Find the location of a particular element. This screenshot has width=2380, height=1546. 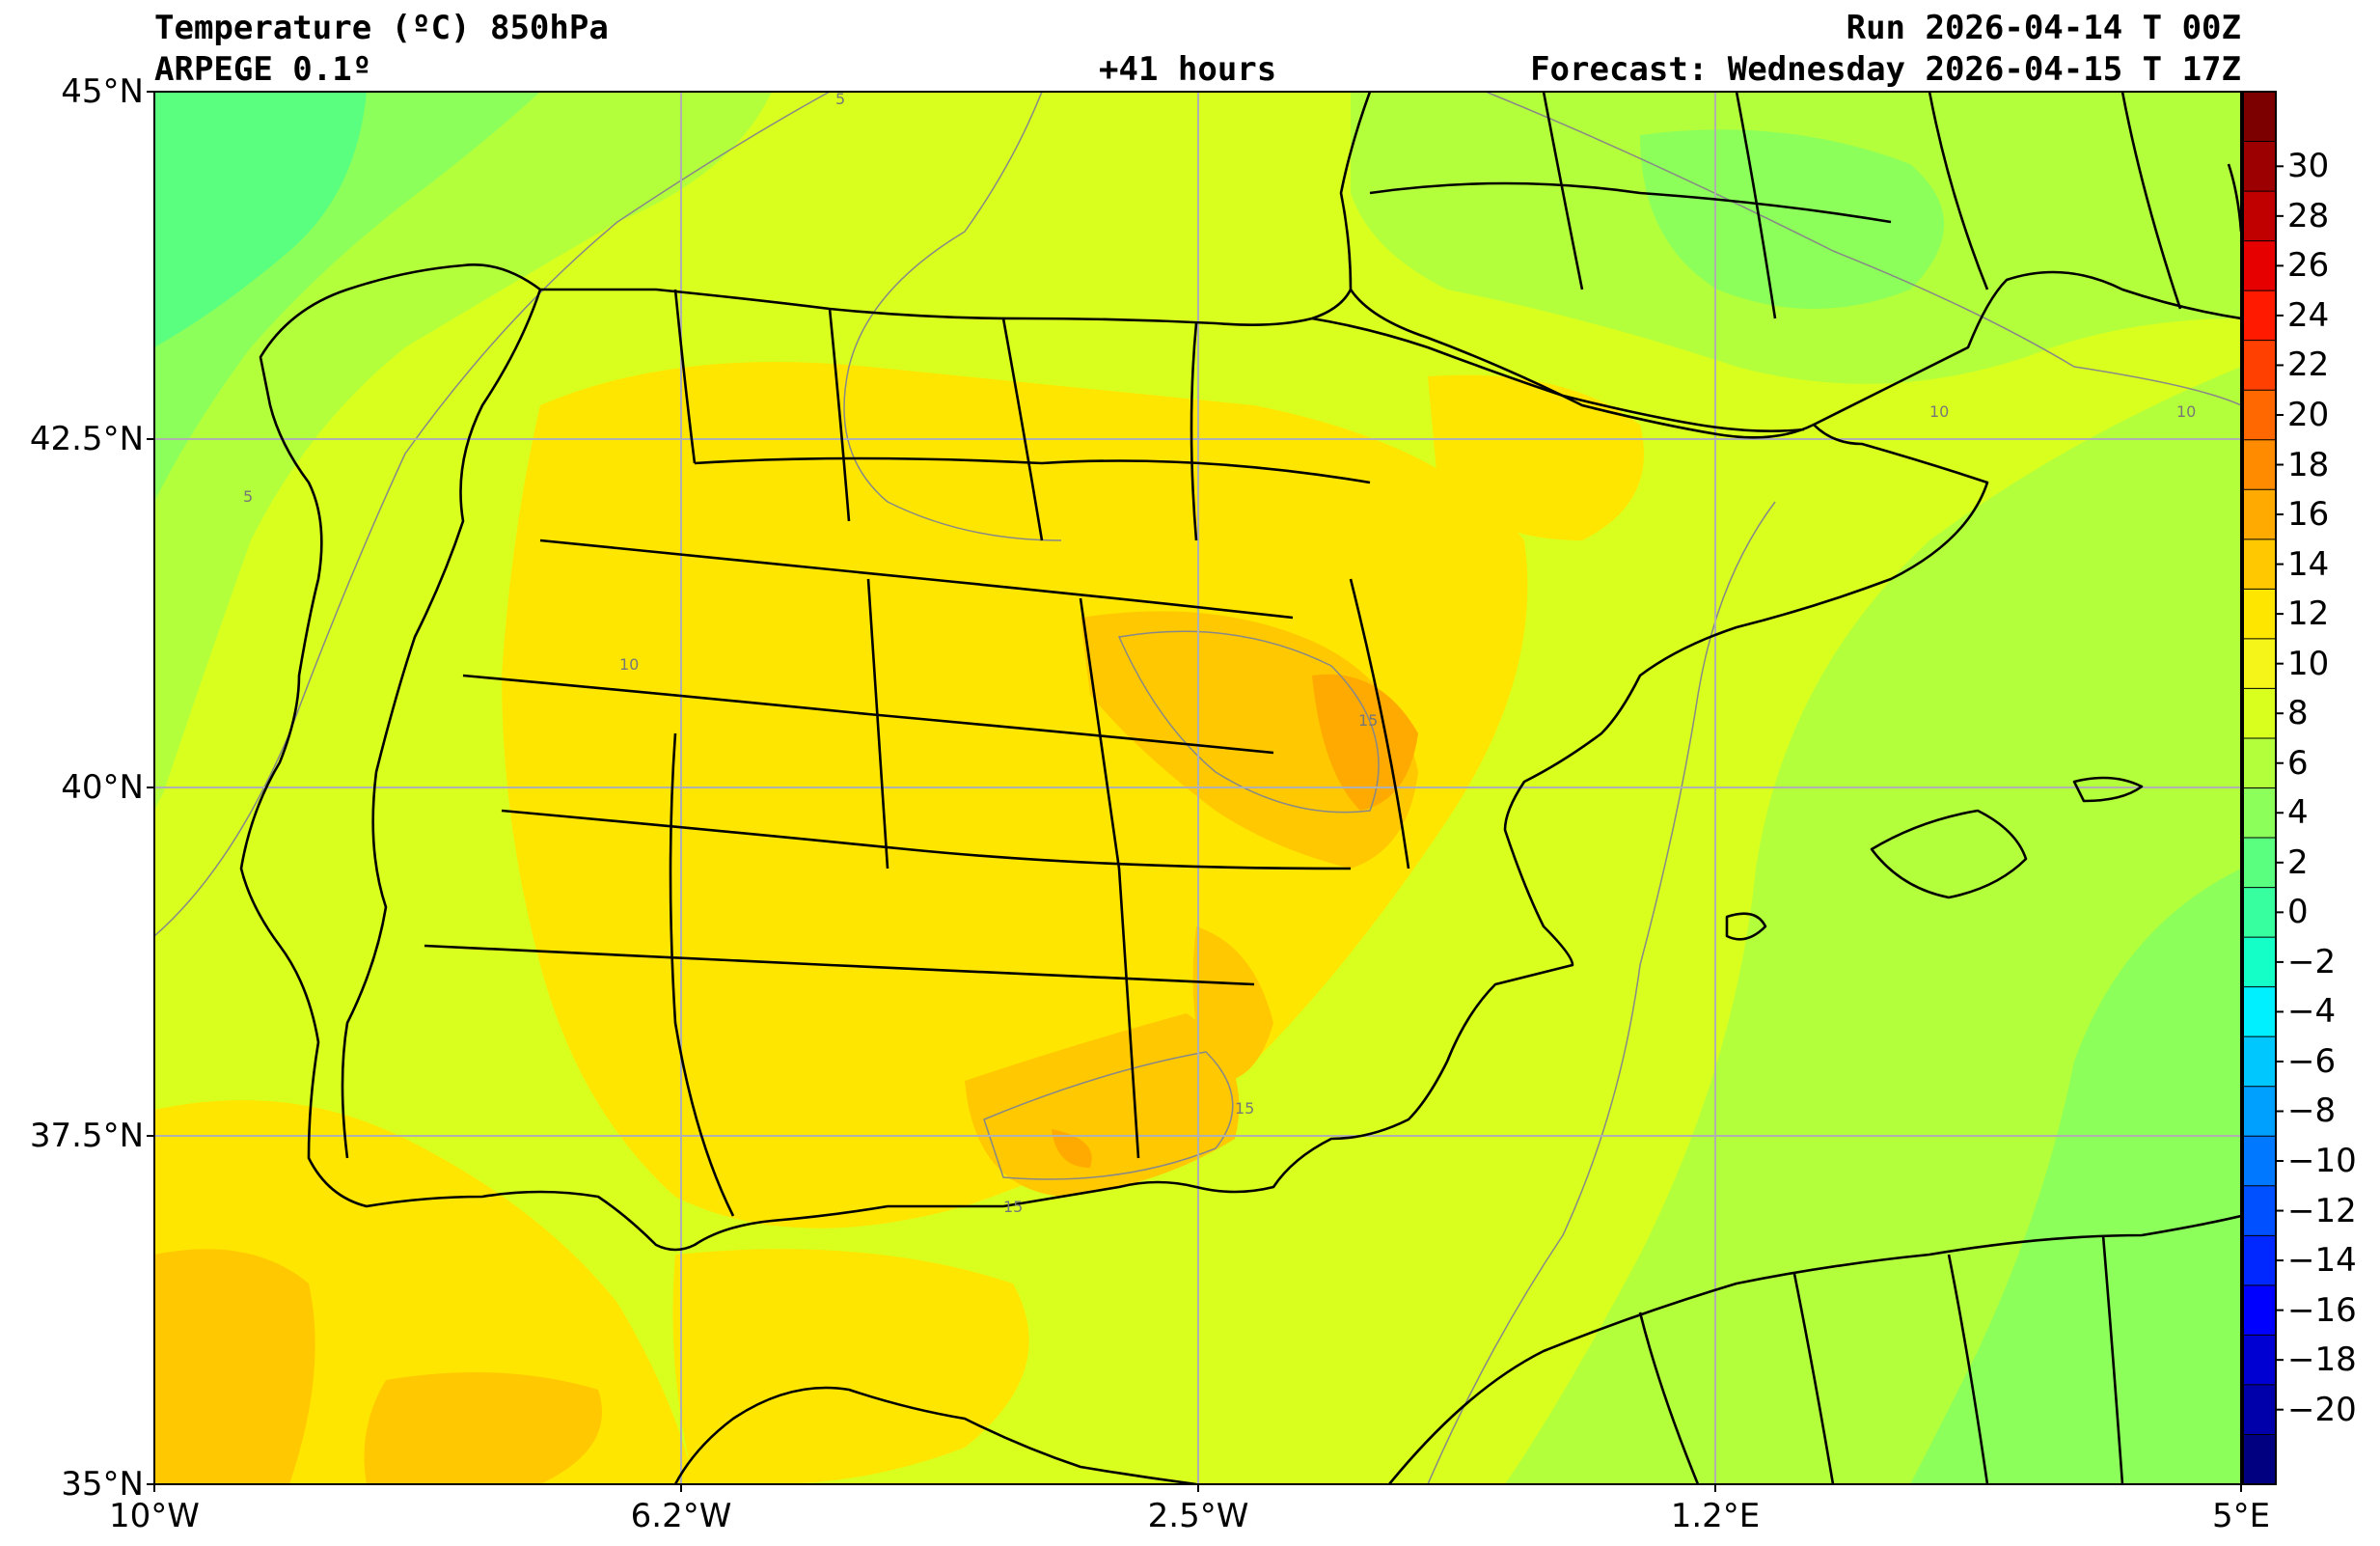

field-hotter-core is located at coordinates (1365, 742).